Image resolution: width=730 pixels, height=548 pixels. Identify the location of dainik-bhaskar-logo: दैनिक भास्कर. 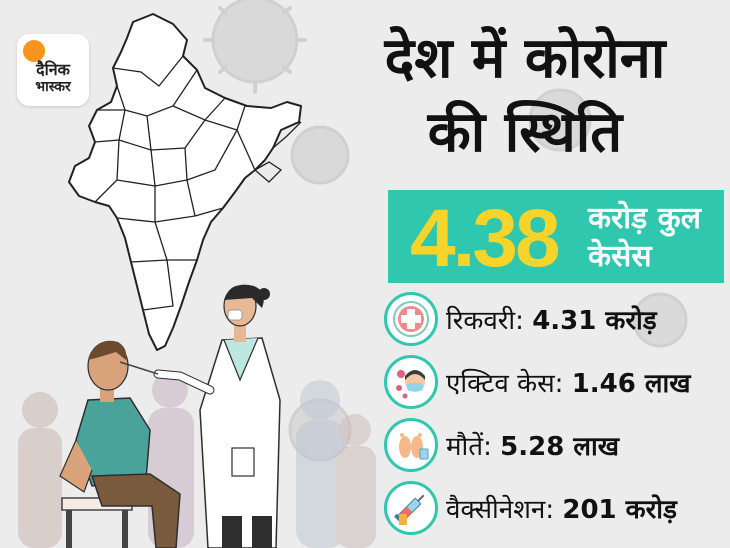
(53, 70).